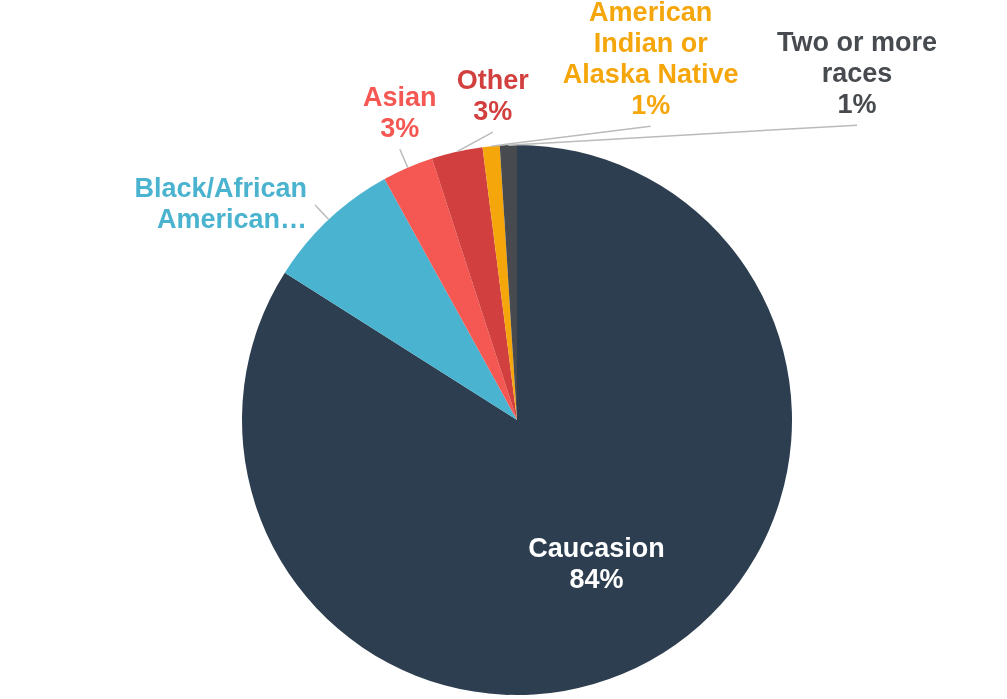 The width and height of the screenshot is (1007, 699). Describe the element at coordinates (596, 579) in the screenshot. I see `data-label: 84%` at that location.